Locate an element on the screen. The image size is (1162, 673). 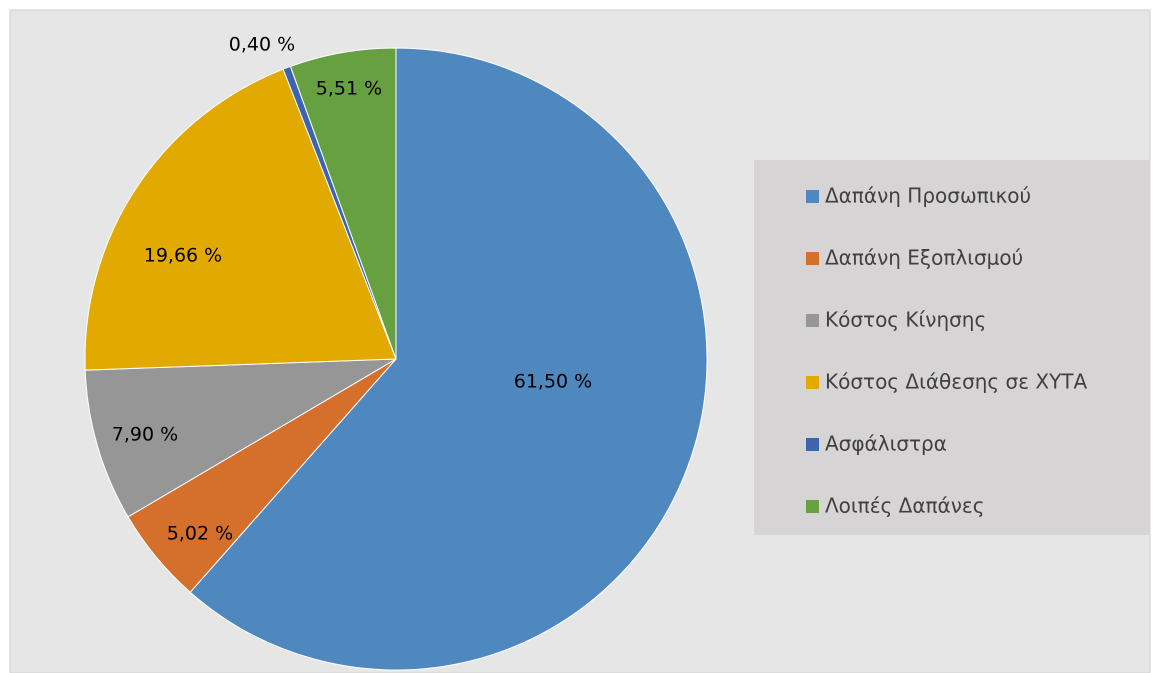
data-label: 7,90 % is located at coordinates (145, 435).